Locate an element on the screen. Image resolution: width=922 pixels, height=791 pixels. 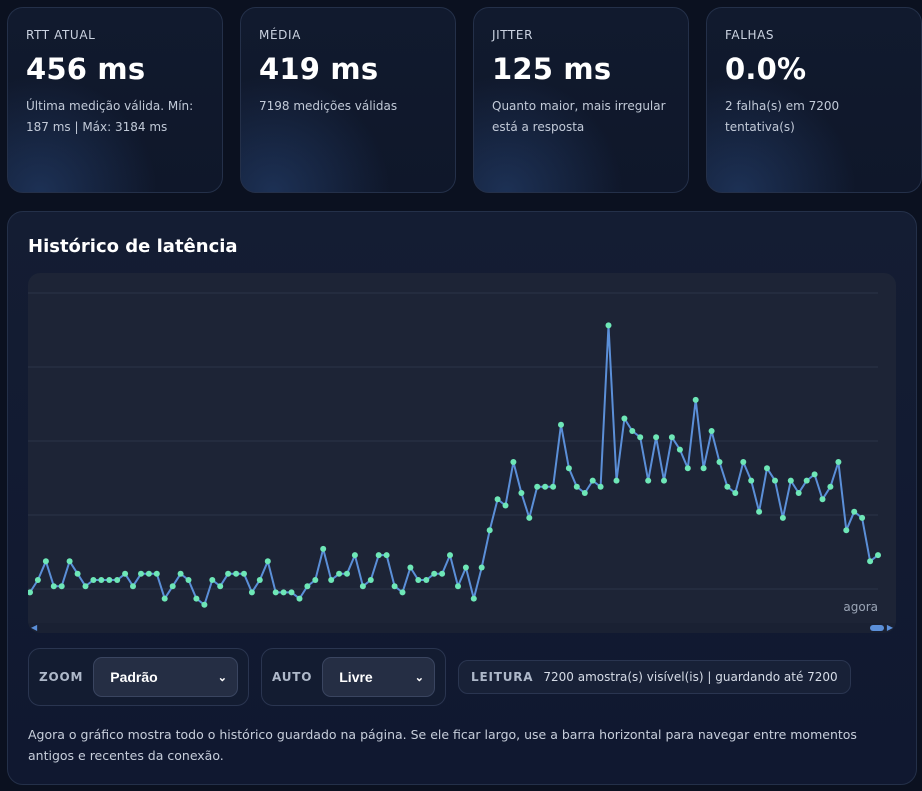
scroll-thumb is located at coordinates (877, 628).